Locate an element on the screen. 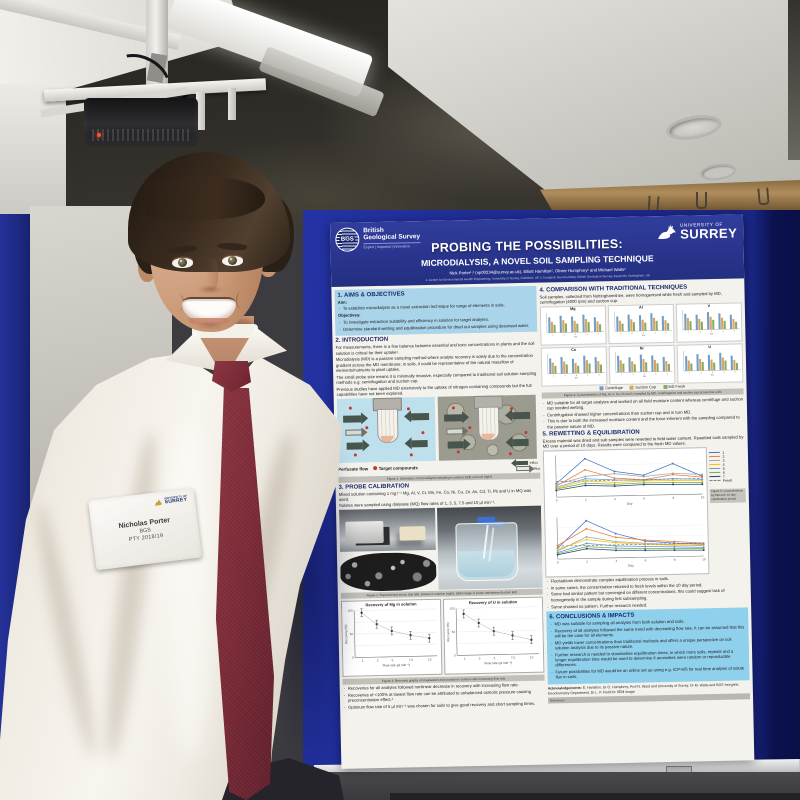  bar-chart-u: U 1 2 3 4 5 Soil is located at coordinates (710, 363).